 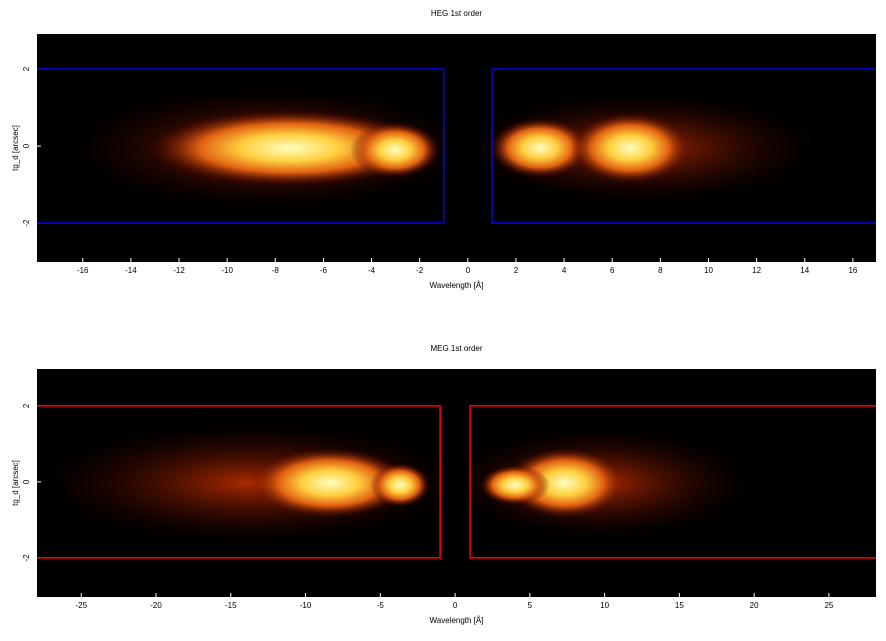 What do you see at coordinates (156, 605) in the screenshot?
I see `x-tick-label: -20` at bounding box center [156, 605].